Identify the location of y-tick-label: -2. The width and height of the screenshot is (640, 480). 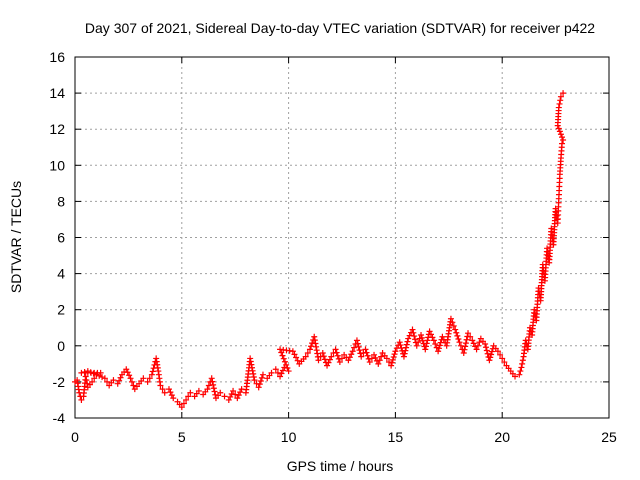
(59, 382).